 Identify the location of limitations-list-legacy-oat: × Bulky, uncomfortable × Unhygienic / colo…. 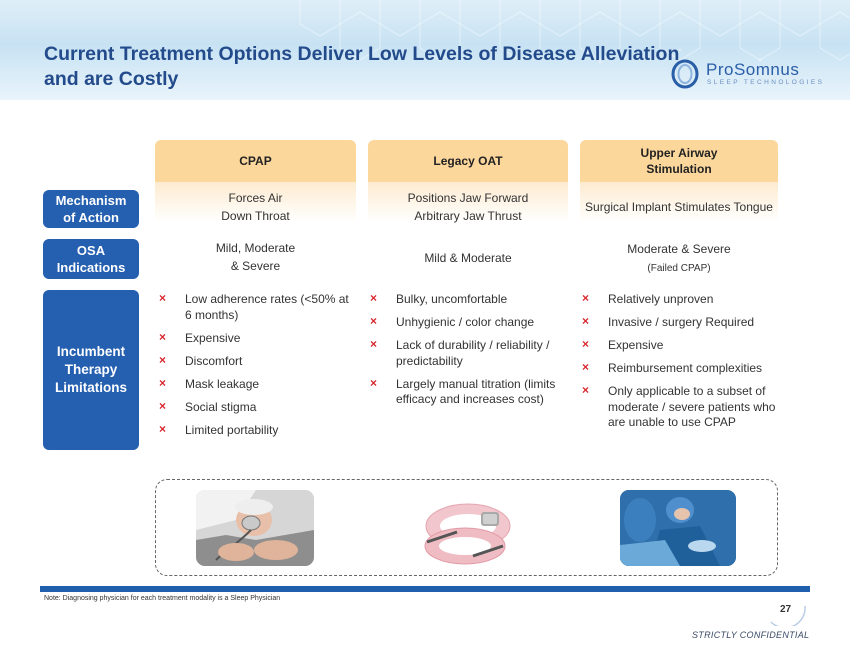
(466, 353).